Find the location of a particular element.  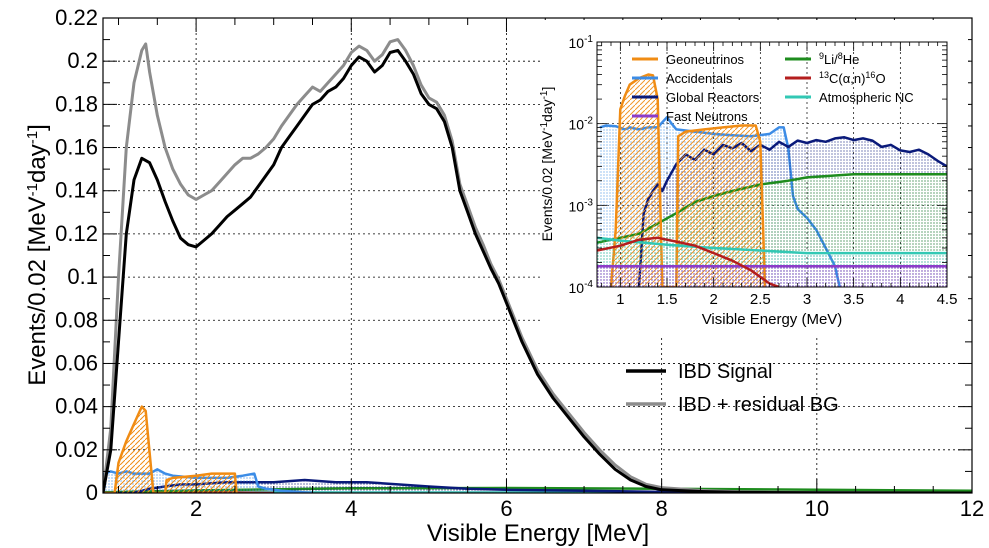

inset-x-tick-label: 2.5 is located at coordinates (760, 299).